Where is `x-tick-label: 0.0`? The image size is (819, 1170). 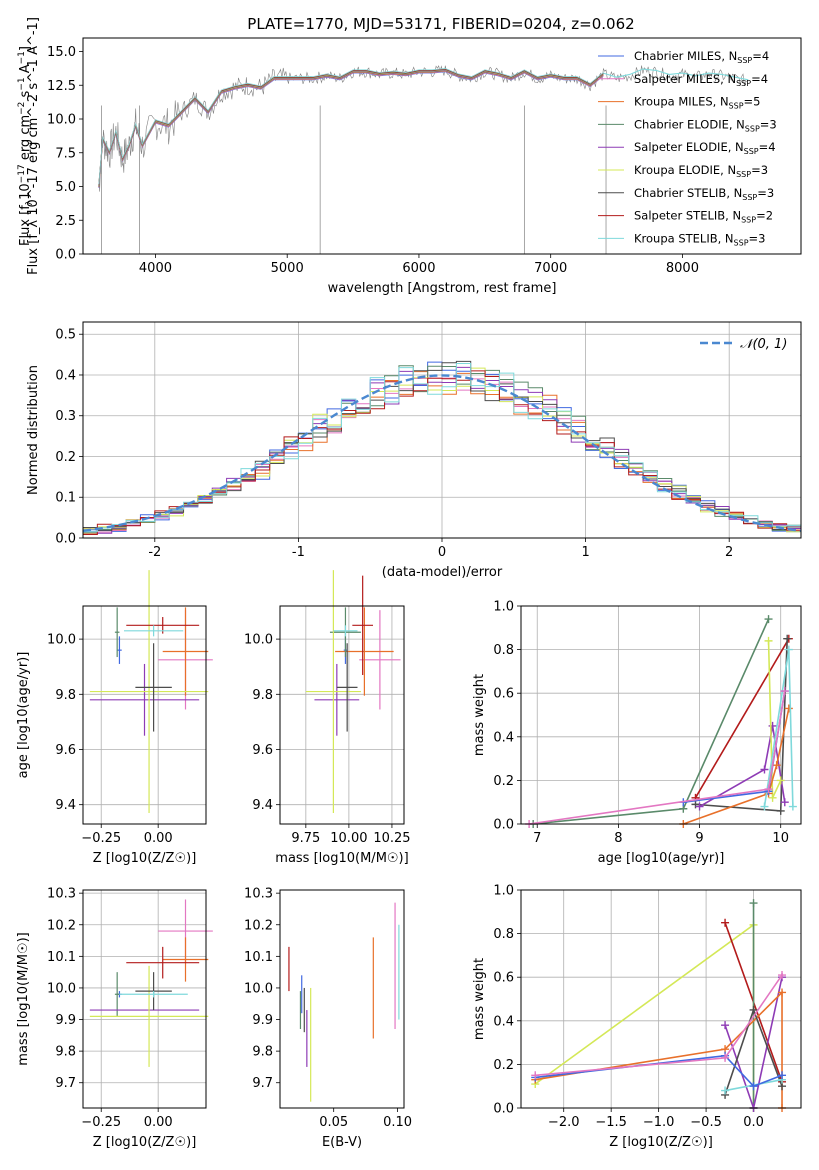 x-tick-label: 0.0 is located at coordinates (753, 1122).